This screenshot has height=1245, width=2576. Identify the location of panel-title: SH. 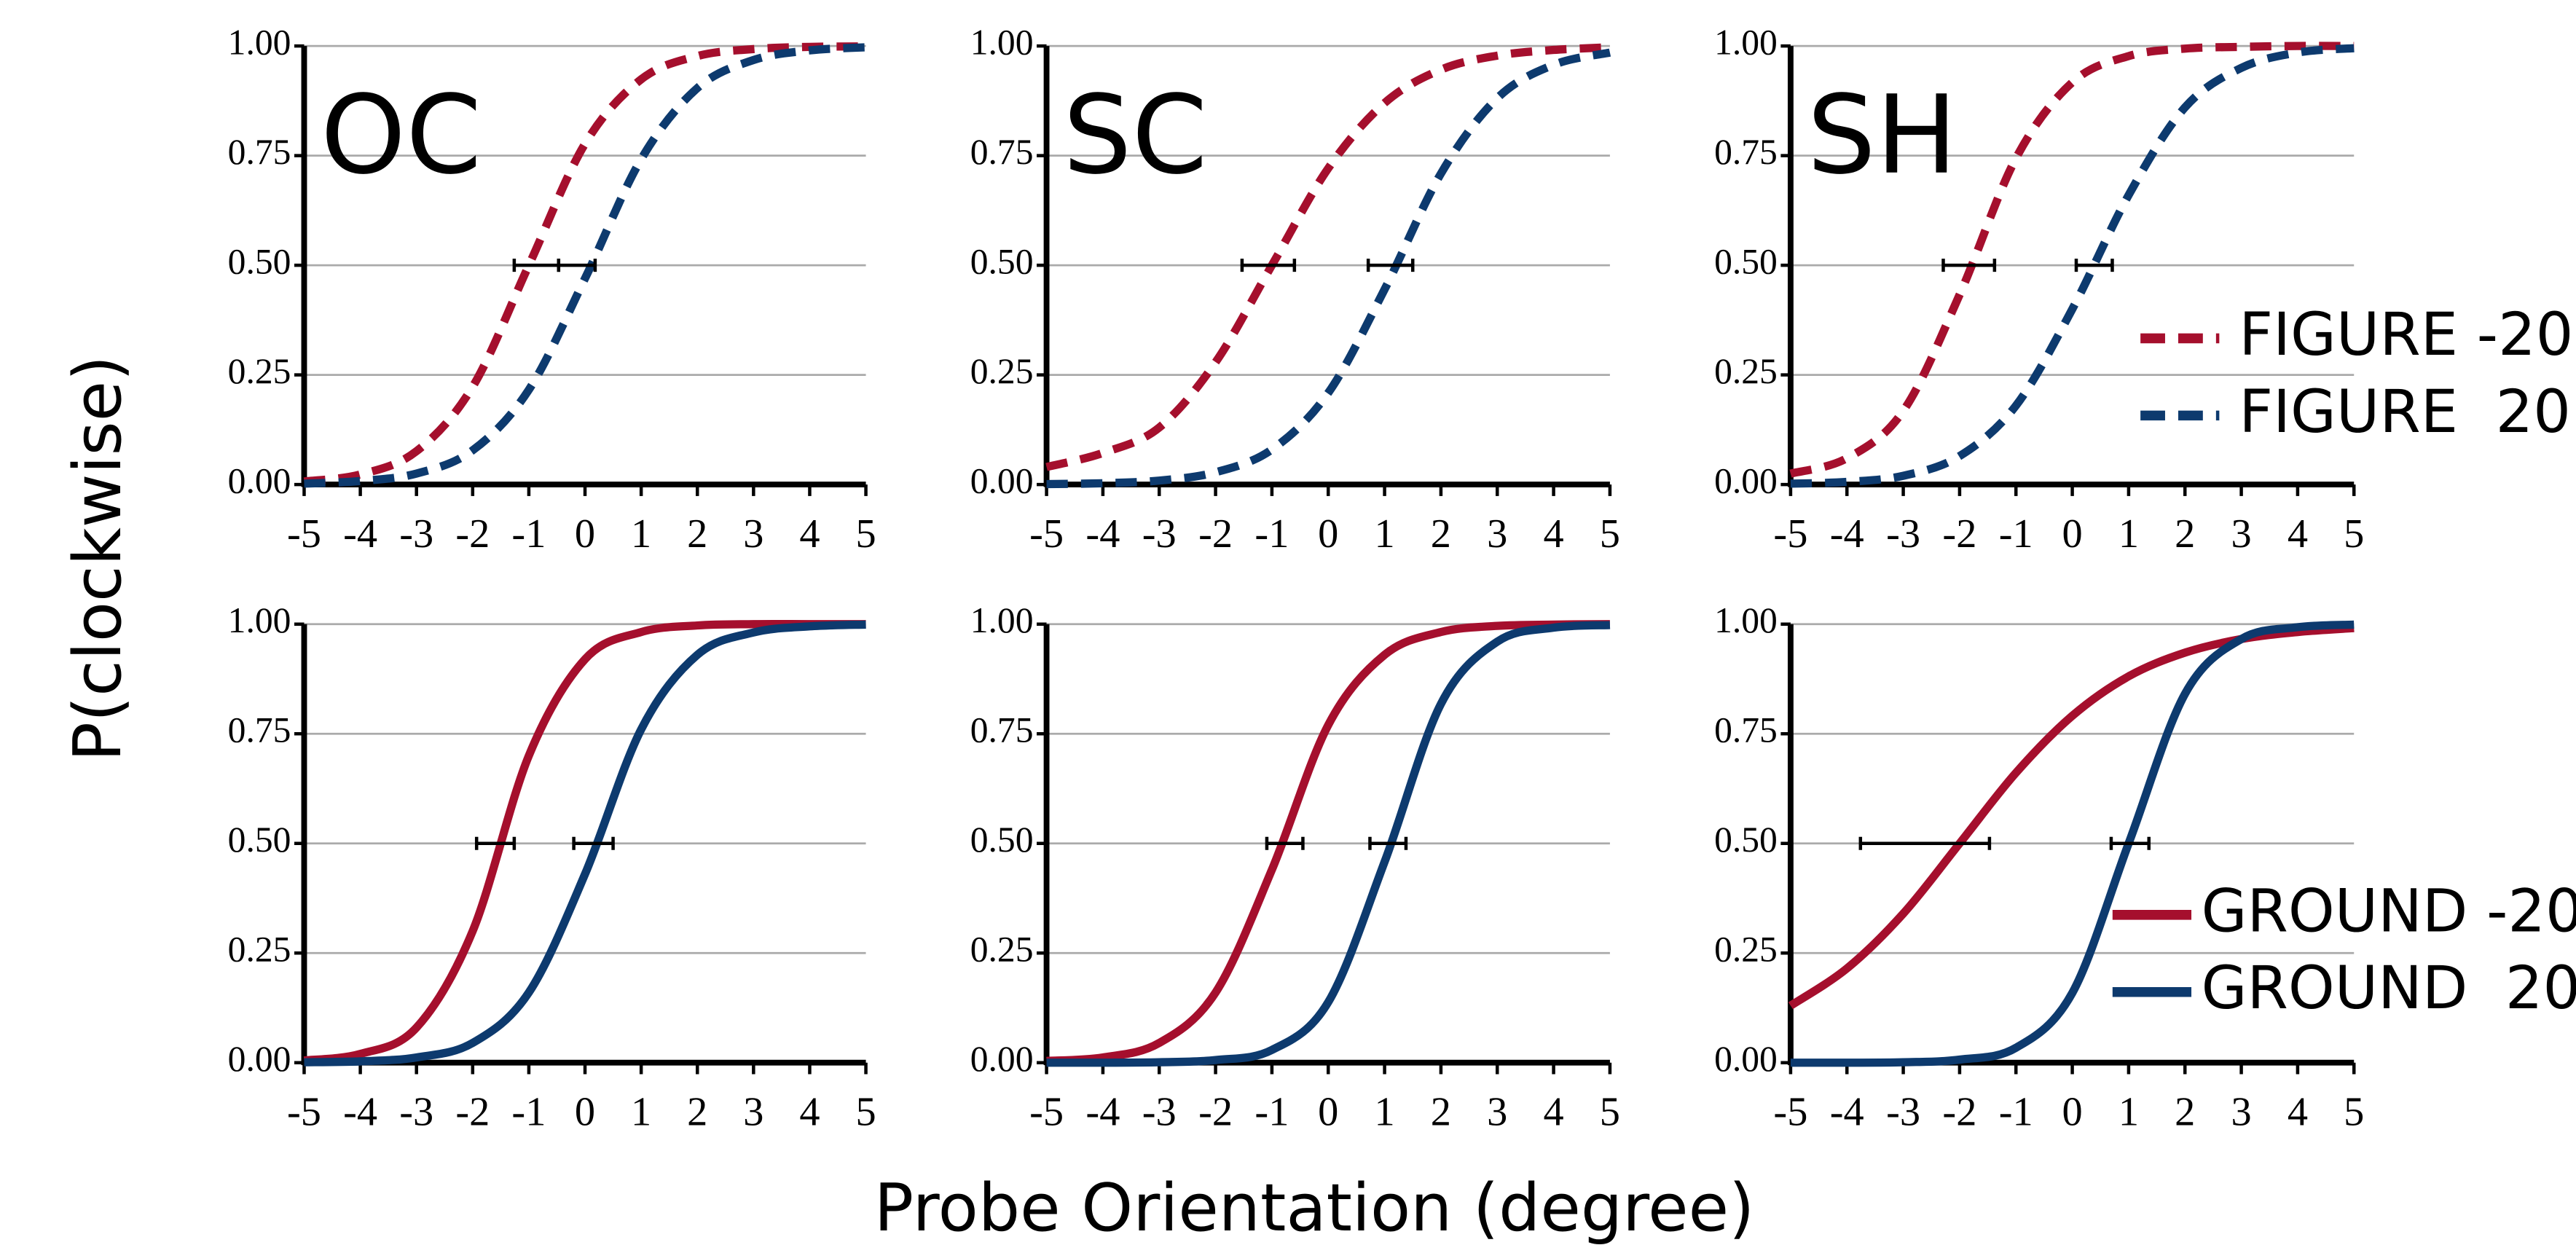
(1882, 136).